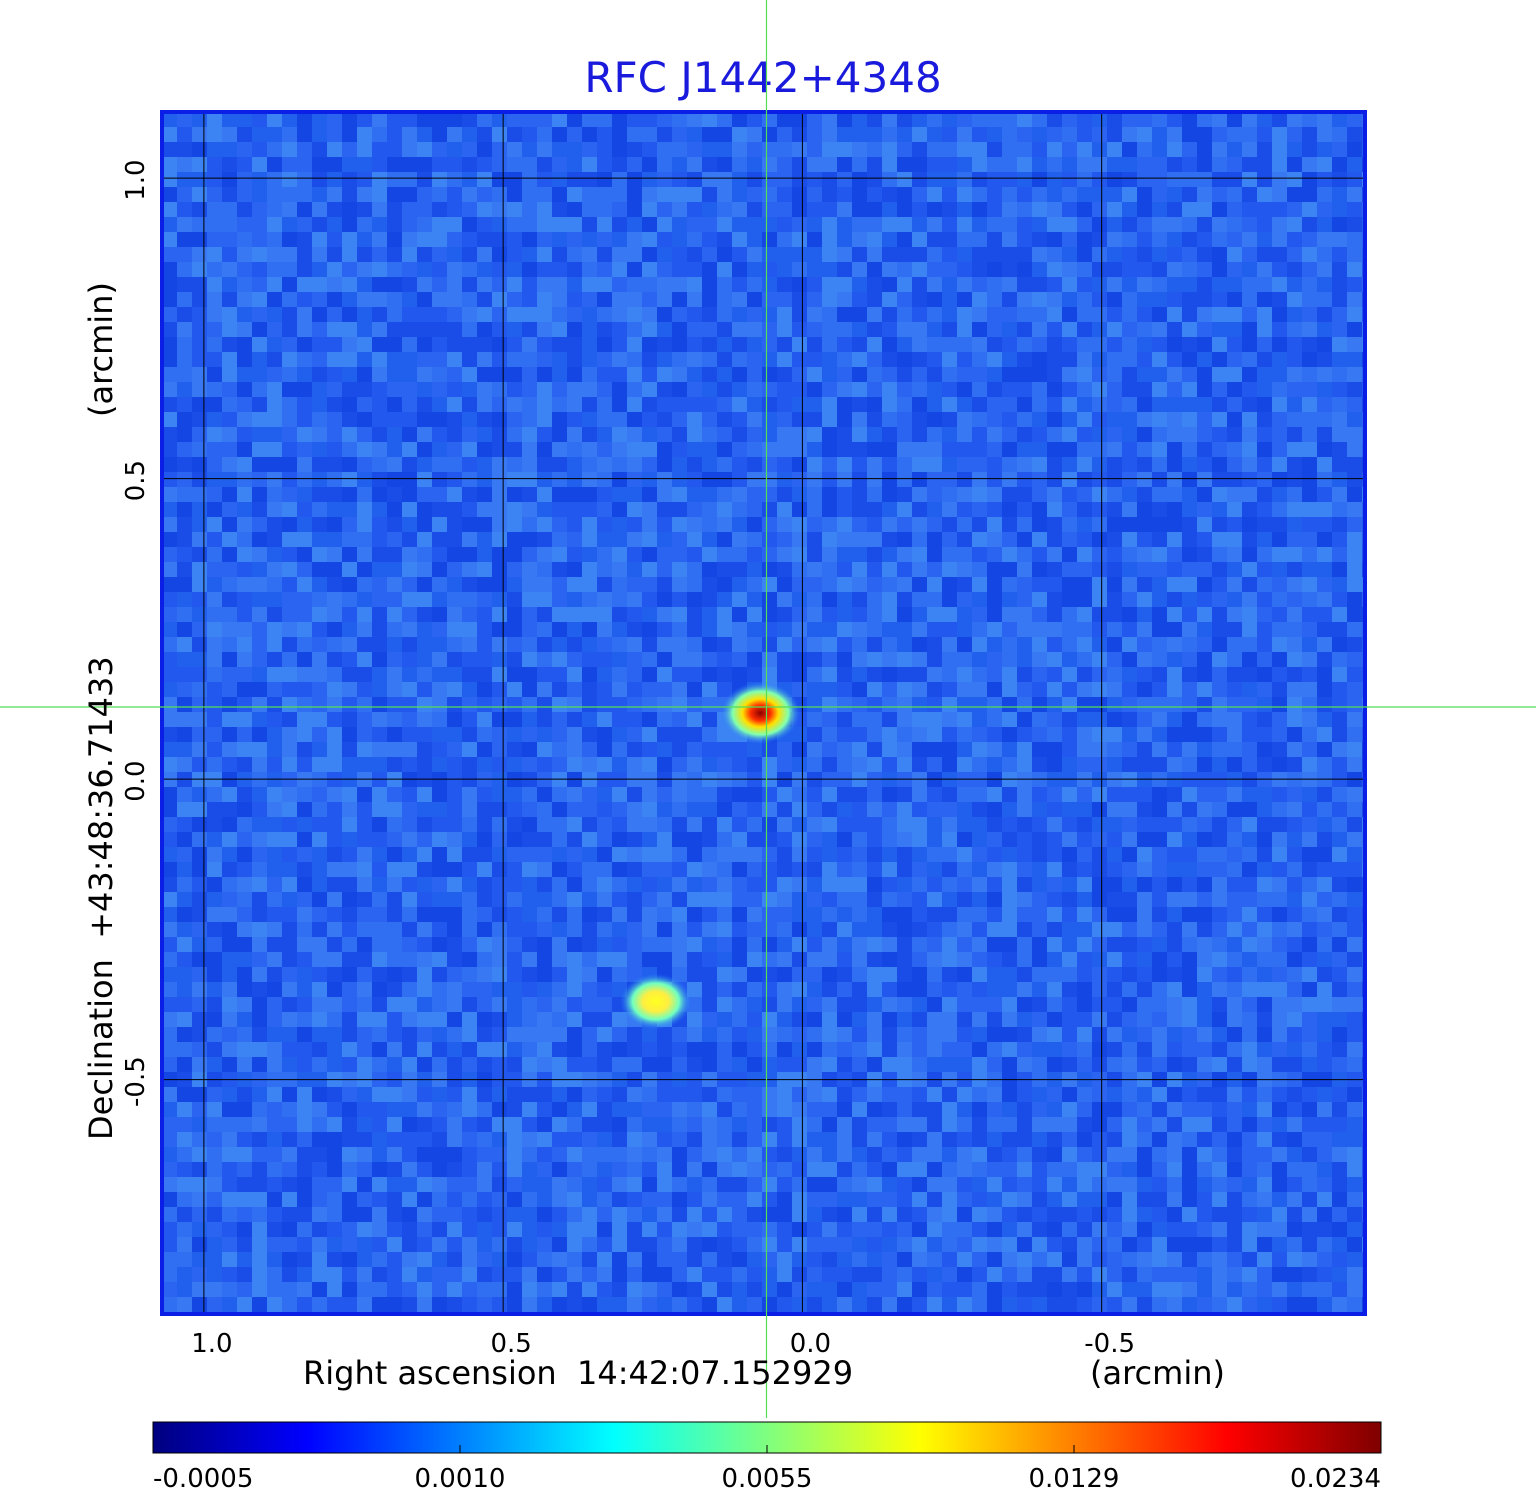 The image size is (1536, 1511). Describe the element at coordinates (203, 1479) in the screenshot. I see `colorbar-tick-label-0: -0.0005` at that location.